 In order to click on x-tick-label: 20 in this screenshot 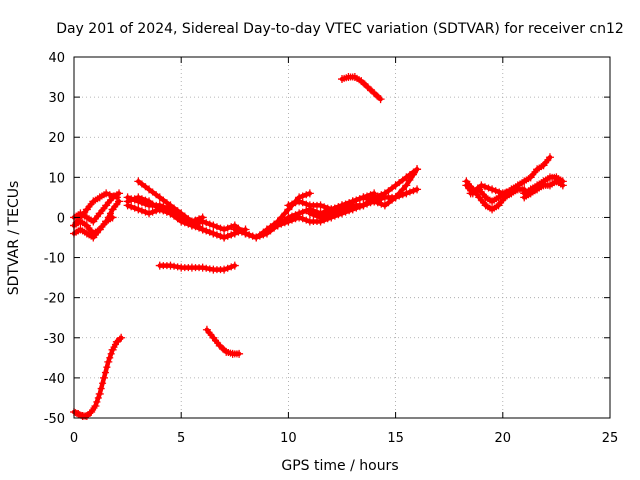, I will do `click(503, 438)`.